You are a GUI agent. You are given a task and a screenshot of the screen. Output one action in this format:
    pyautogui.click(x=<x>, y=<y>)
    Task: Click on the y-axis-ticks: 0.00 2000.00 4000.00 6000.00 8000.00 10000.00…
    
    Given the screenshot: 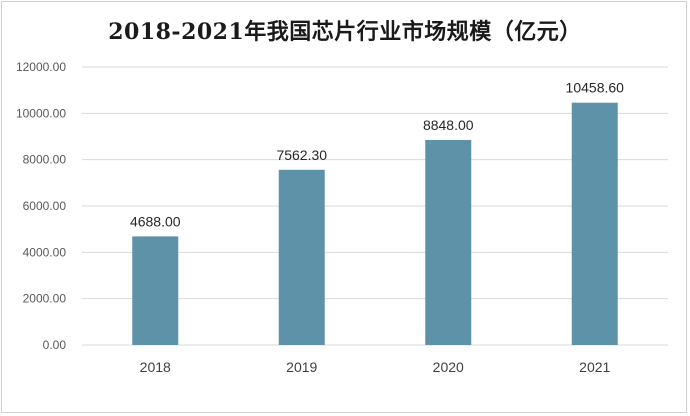 What is the action you would take?
    pyautogui.click(x=41, y=206)
    